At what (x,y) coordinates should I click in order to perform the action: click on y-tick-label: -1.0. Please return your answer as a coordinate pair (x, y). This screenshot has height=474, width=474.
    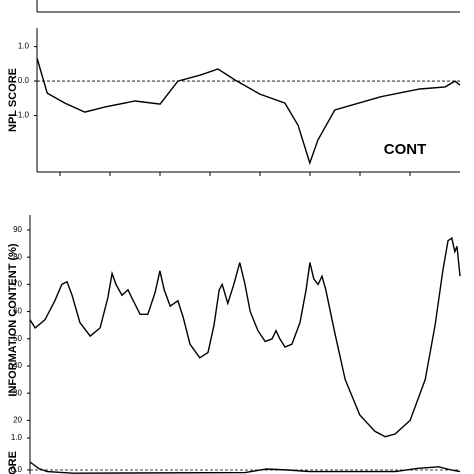
    Looking at the image, I should click on (22, 115).